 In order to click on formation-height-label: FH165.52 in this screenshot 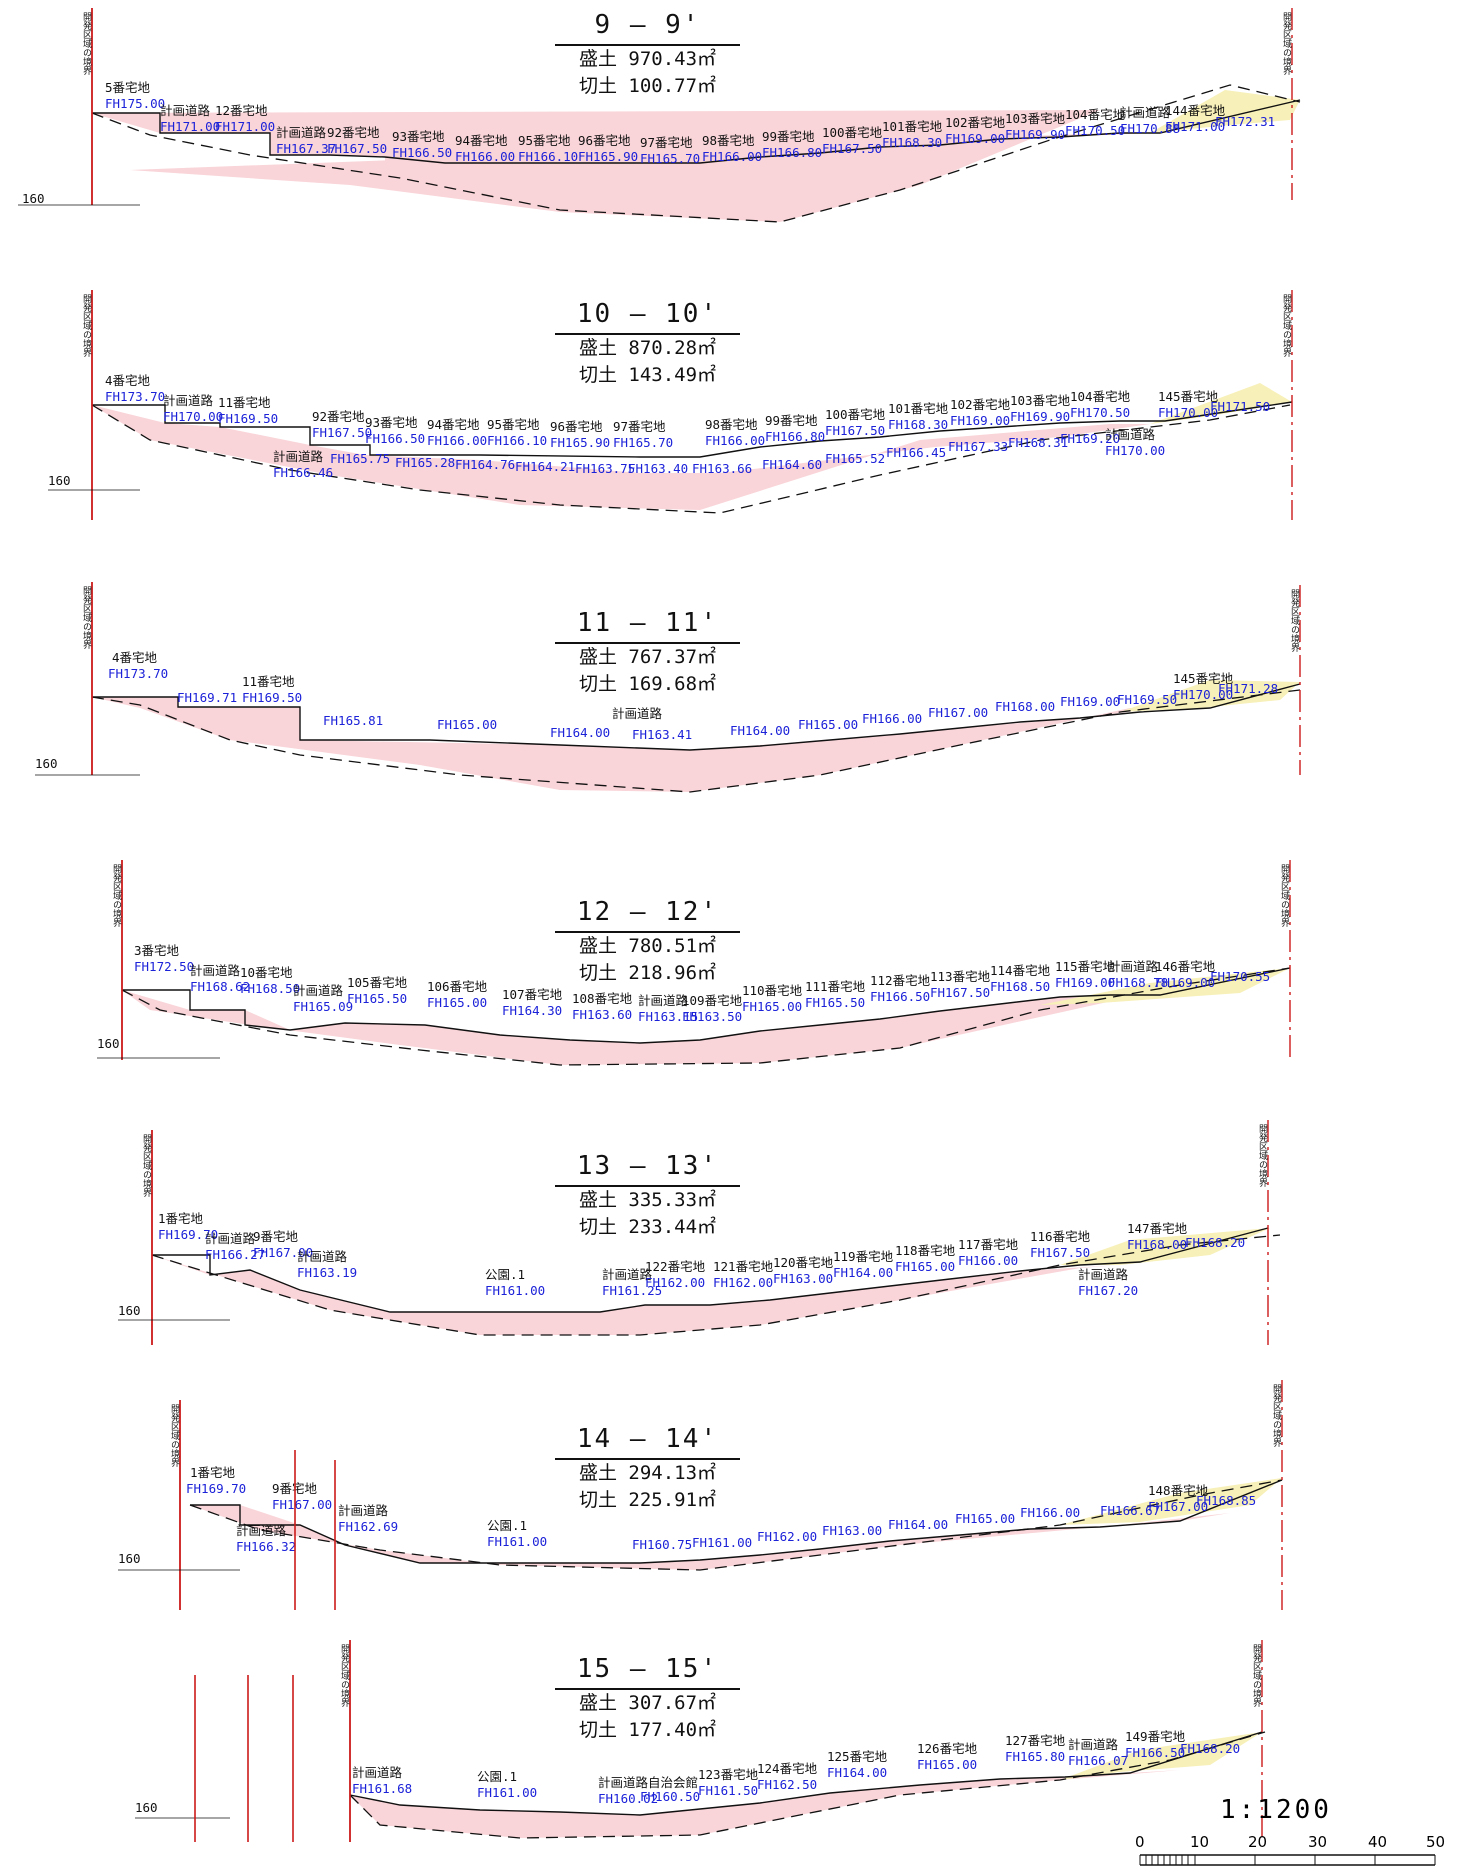, I will do `click(855, 458)`.